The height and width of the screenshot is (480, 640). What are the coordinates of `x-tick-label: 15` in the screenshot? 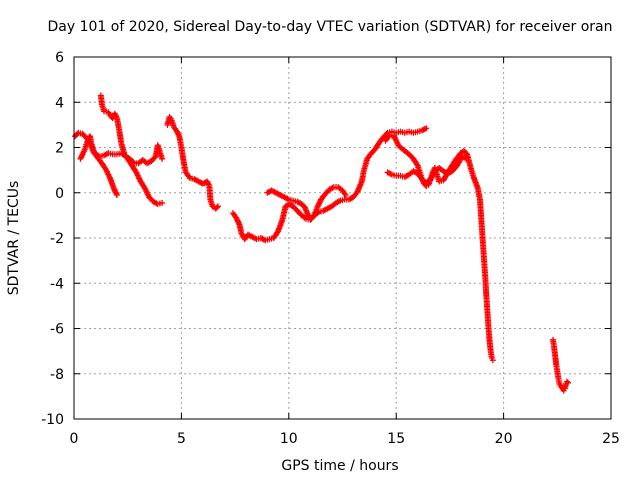 It's located at (396, 439).